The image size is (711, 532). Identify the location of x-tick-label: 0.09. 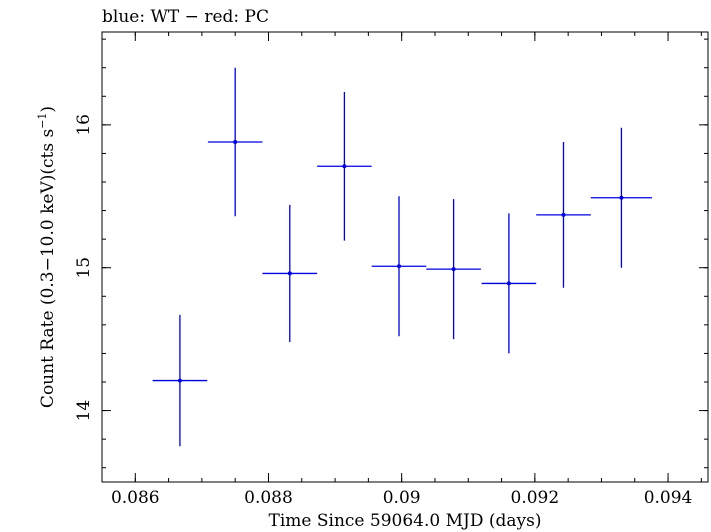
(402, 498).